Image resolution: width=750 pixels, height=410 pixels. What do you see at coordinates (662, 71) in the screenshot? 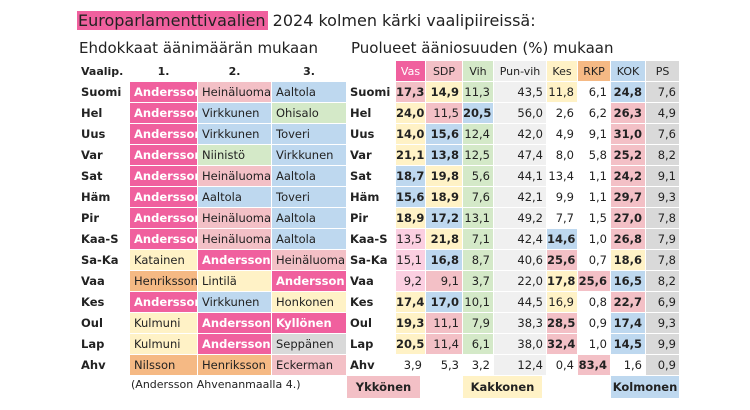
I see `party-header-ps: PS` at bounding box center [662, 71].